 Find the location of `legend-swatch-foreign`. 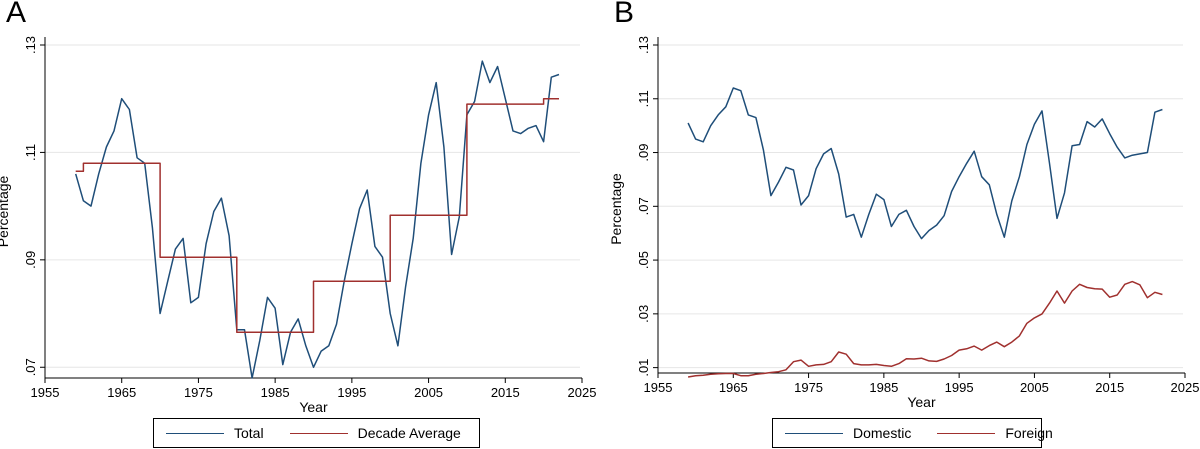

legend-swatch-foreign is located at coordinates (966, 433).